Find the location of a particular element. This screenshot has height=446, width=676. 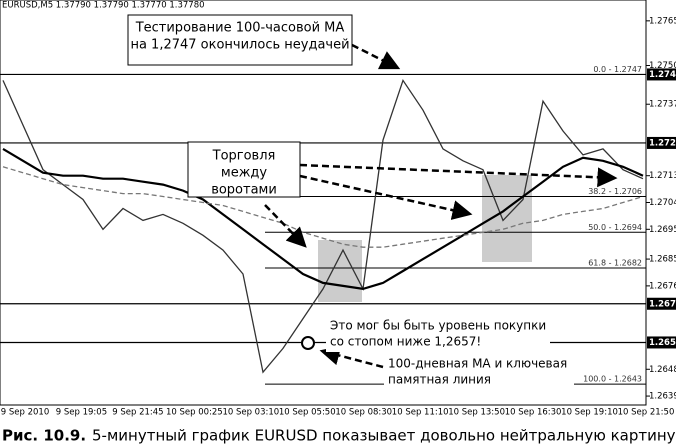

annotation: воротами is located at coordinates (244, 190).